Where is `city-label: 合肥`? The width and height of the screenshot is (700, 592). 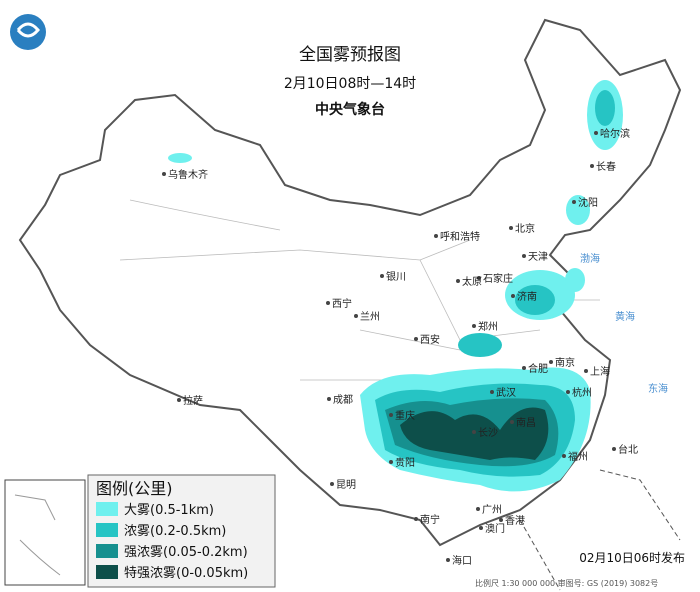
city-label: 合肥 is located at coordinates (538, 368).